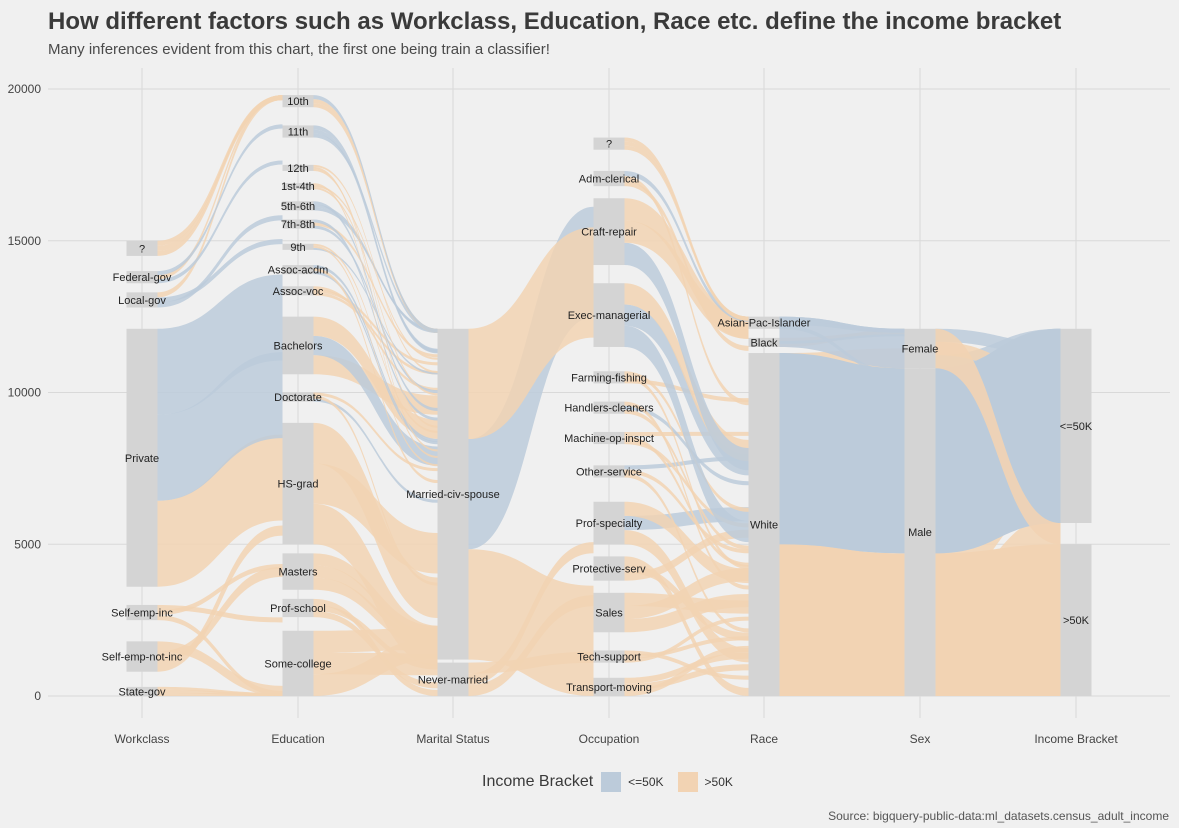 The image size is (1179, 828). I want to click on stratum-occupation-transport-moving, so click(609, 686).